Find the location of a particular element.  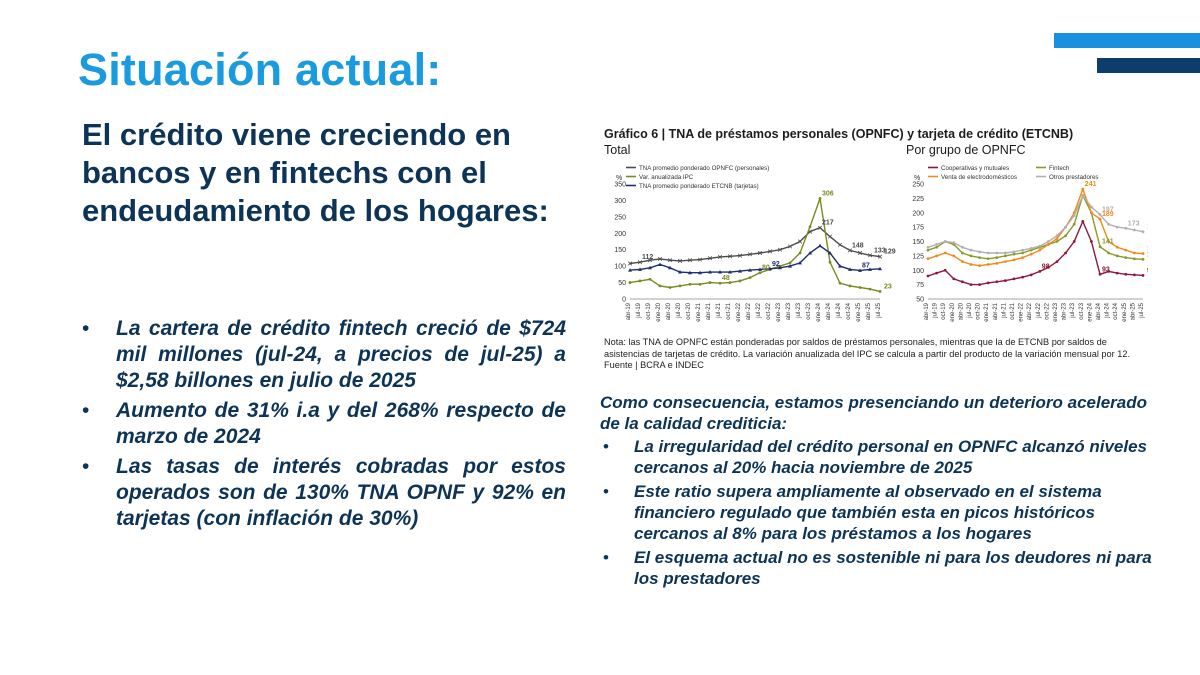

x-tick-label: ene-23 is located at coordinates (779, 311).